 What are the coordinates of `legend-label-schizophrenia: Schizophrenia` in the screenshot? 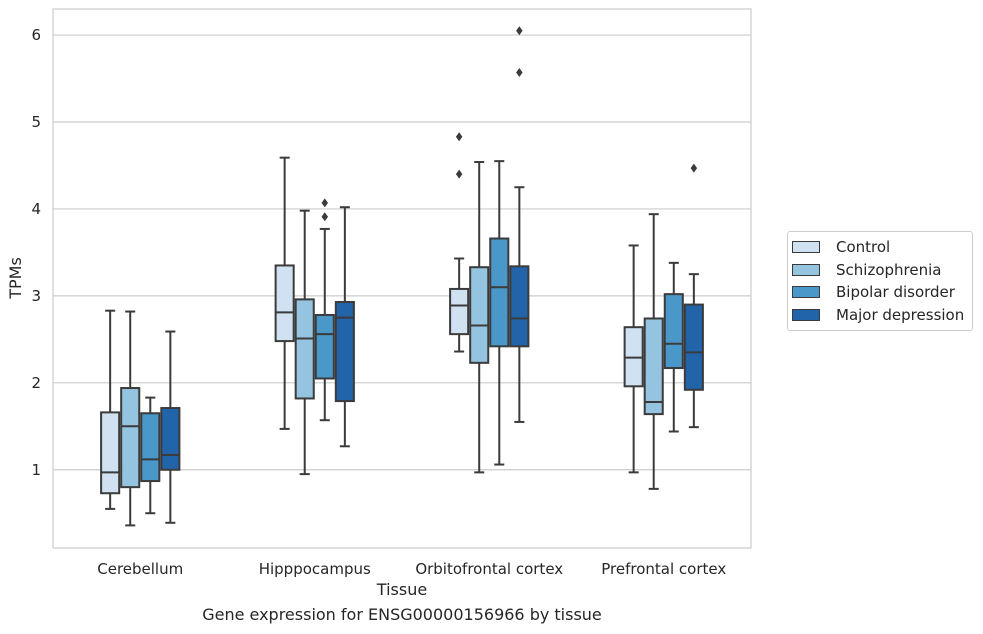 It's located at (889, 269).